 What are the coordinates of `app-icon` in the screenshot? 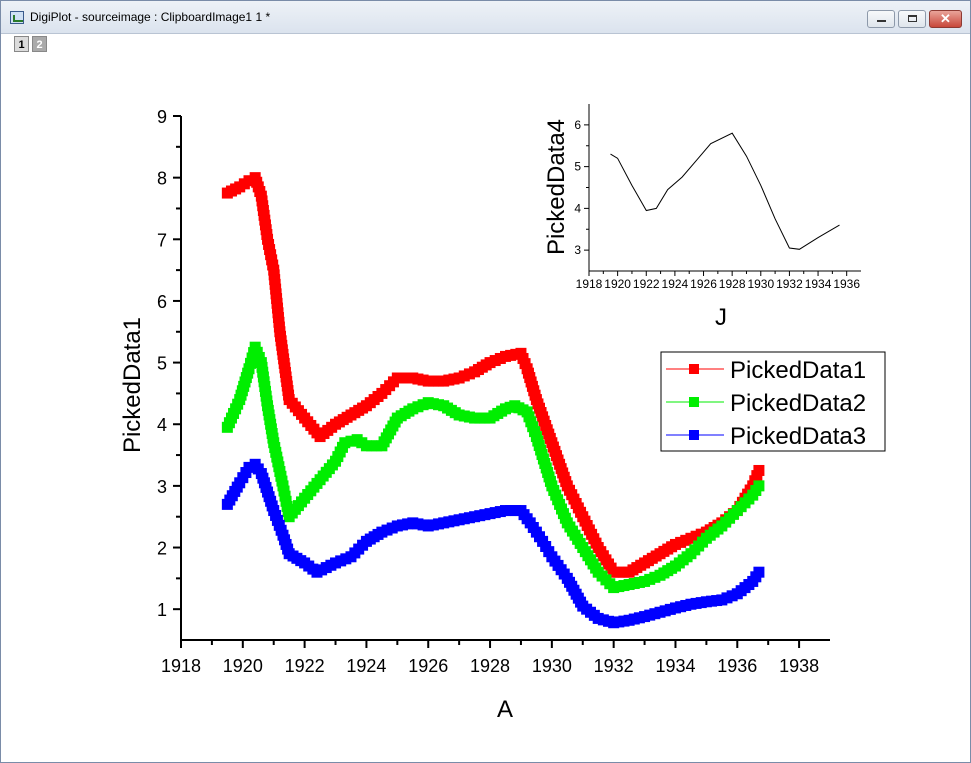 It's located at (17, 17).